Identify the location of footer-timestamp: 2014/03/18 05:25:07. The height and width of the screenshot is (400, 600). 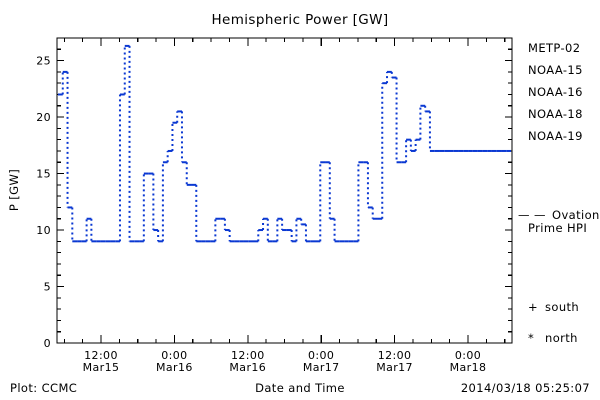
(525, 388).